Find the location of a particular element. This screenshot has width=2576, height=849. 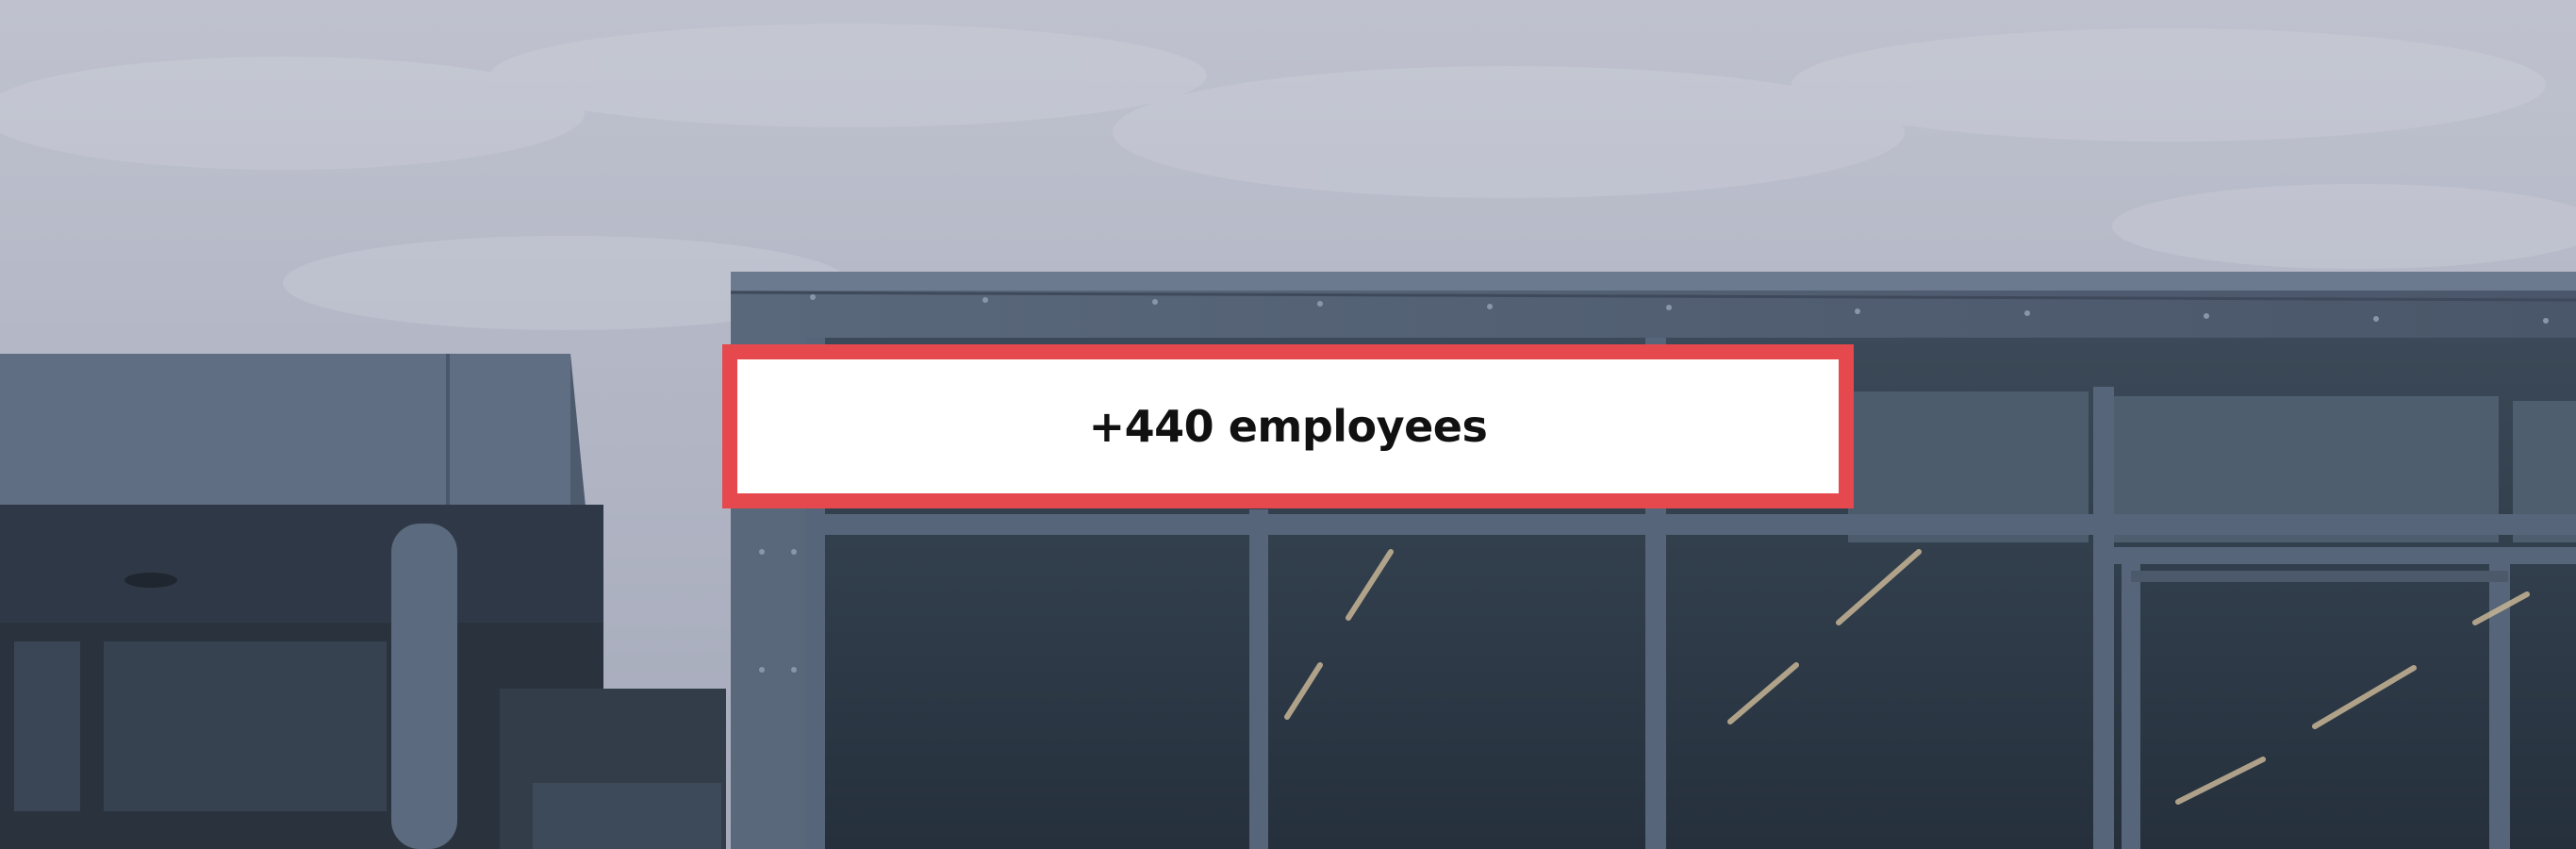

employee-count-text: +440 employees is located at coordinates (1288, 426).